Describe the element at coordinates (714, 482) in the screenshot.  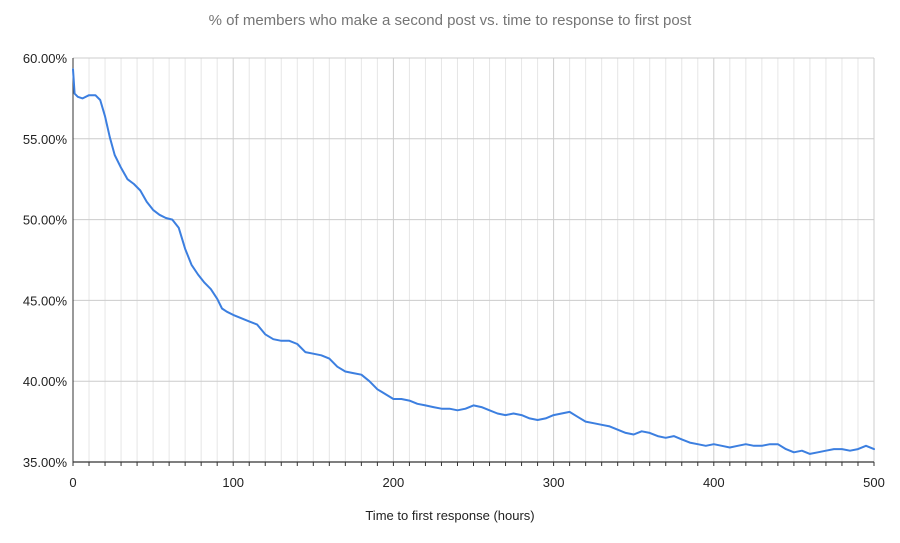
I see `x-tick-label: 400` at that location.